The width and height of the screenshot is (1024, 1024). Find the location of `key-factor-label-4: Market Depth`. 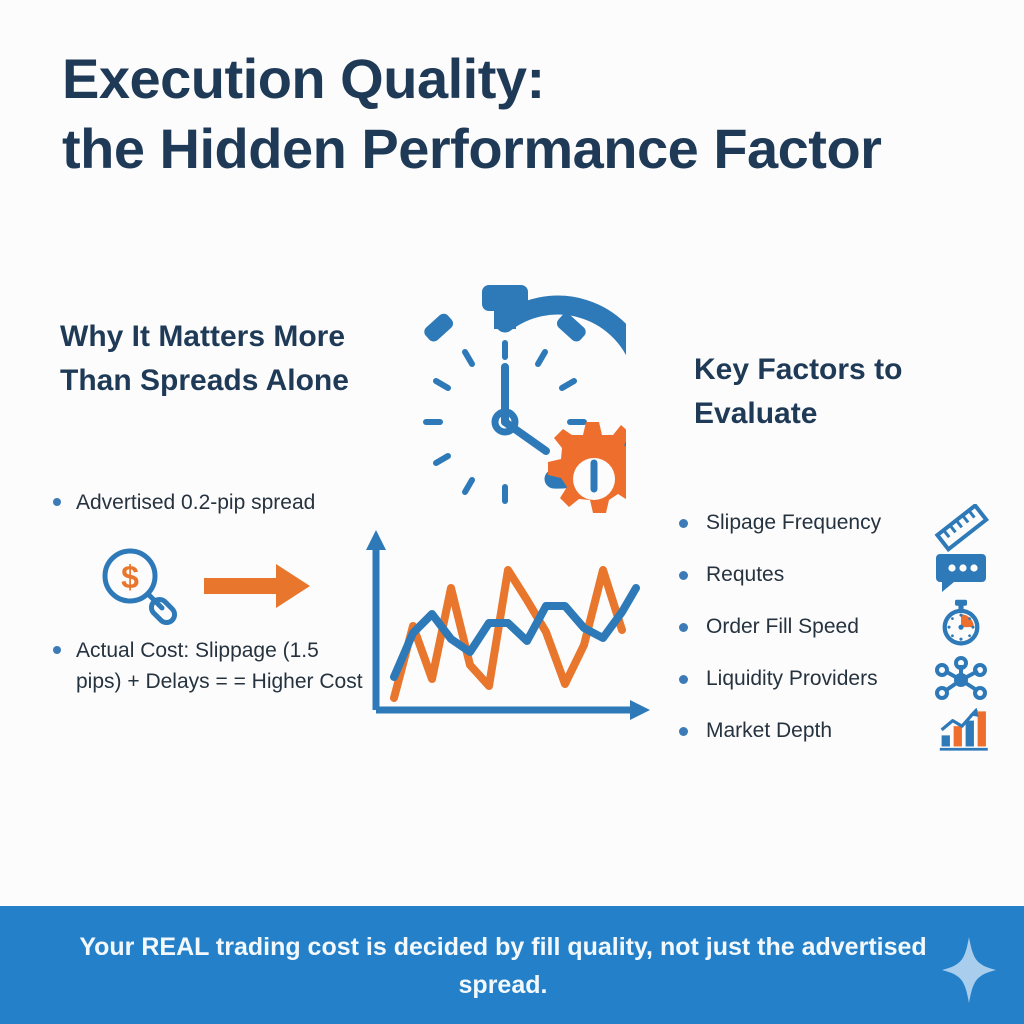

key-factor-label-4: Market Depth is located at coordinates (769, 730).